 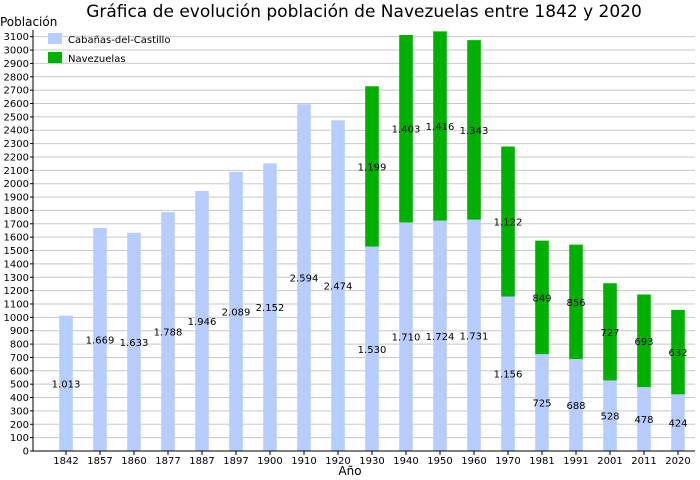 I want to click on y-tick-label: 2000, so click(x=16, y=184).